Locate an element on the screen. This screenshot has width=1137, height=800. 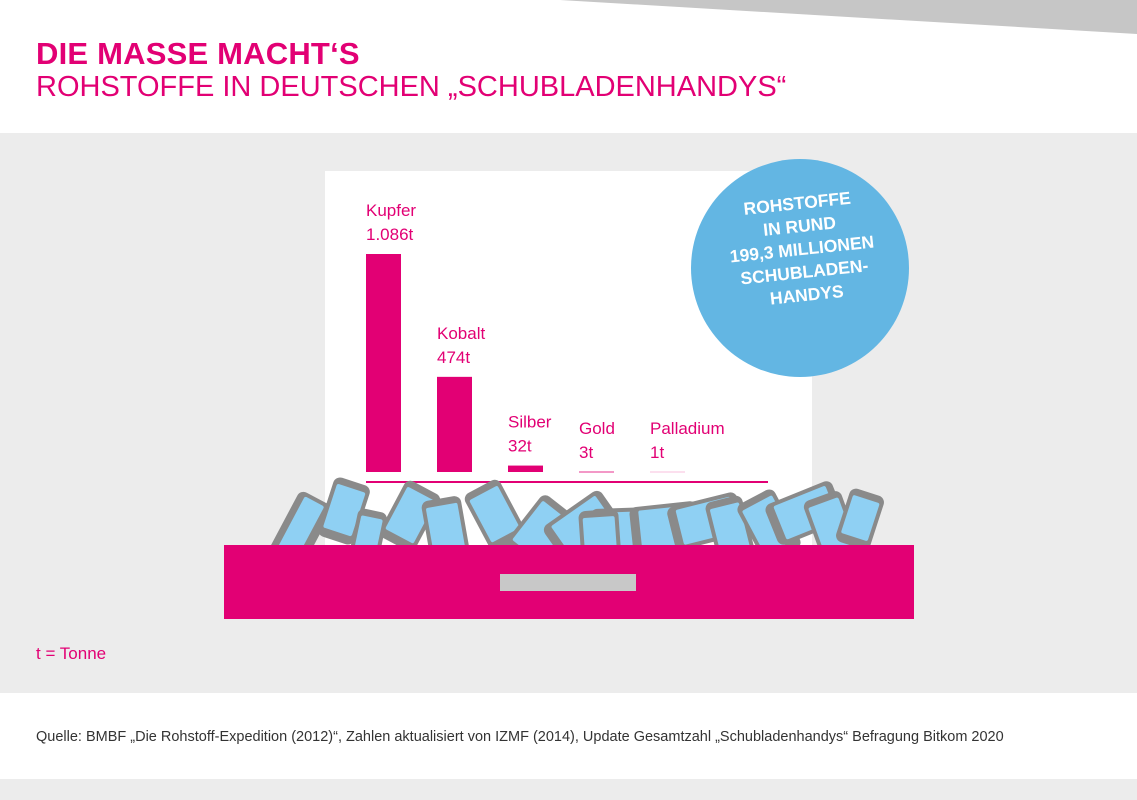
info-badge-circle is located at coordinates (800, 268).